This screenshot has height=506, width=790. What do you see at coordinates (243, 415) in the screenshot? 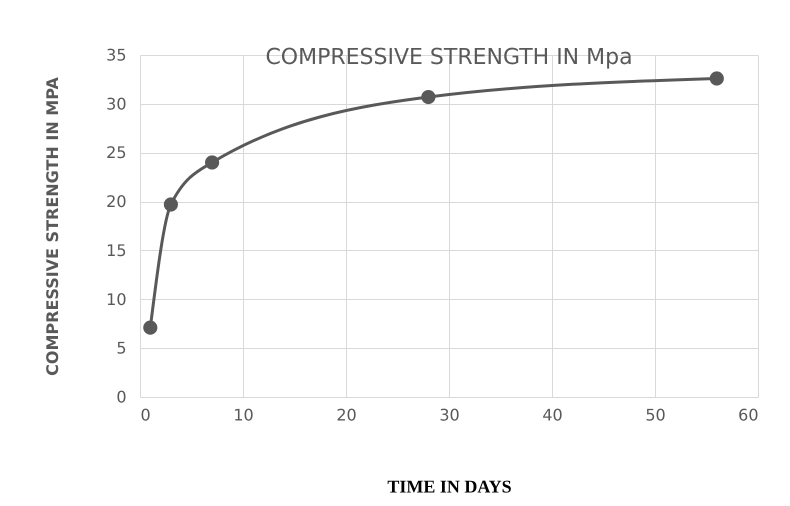
I see `x-tick-label: 10` at bounding box center [243, 415].